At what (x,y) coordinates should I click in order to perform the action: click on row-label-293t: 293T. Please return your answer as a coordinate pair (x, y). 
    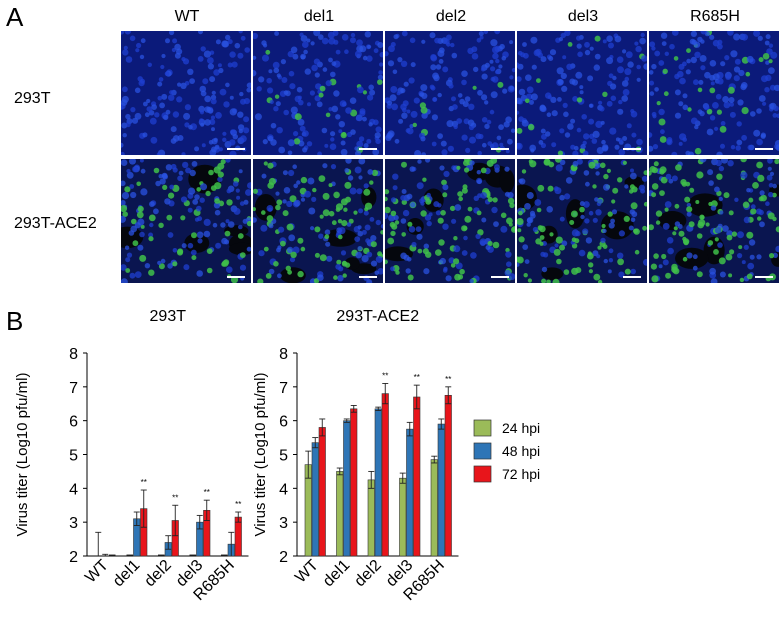
    Looking at the image, I should click on (32, 98).